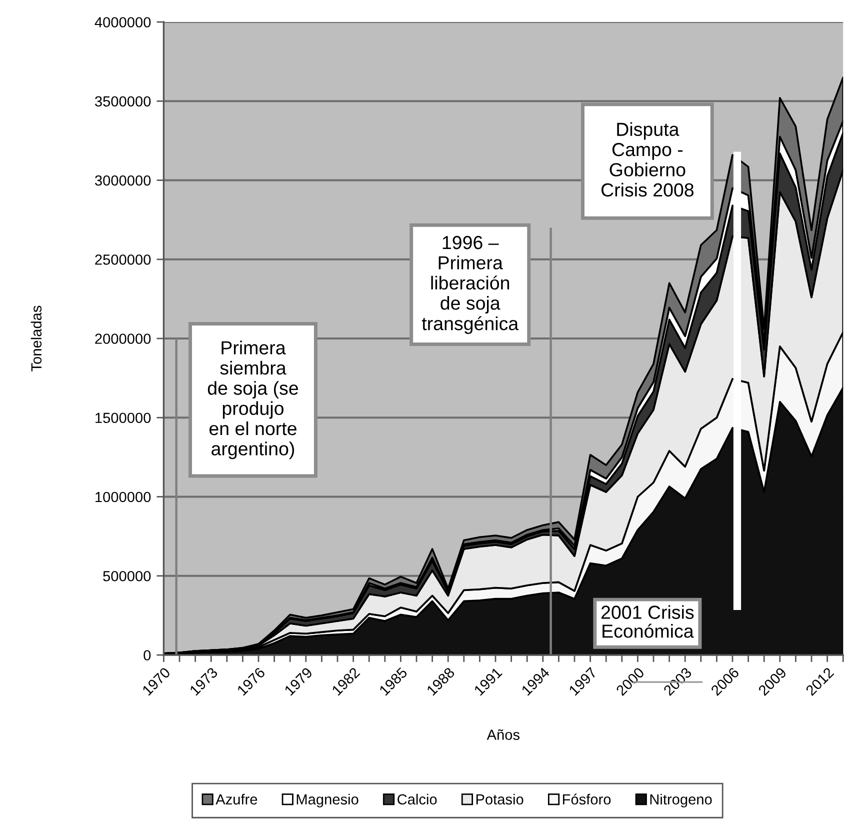 The height and width of the screenshot is (820, 855). Describe the element at coordinates (36, 339) in the screenshot. I see `y-axis-title: Toneladas` at that location.